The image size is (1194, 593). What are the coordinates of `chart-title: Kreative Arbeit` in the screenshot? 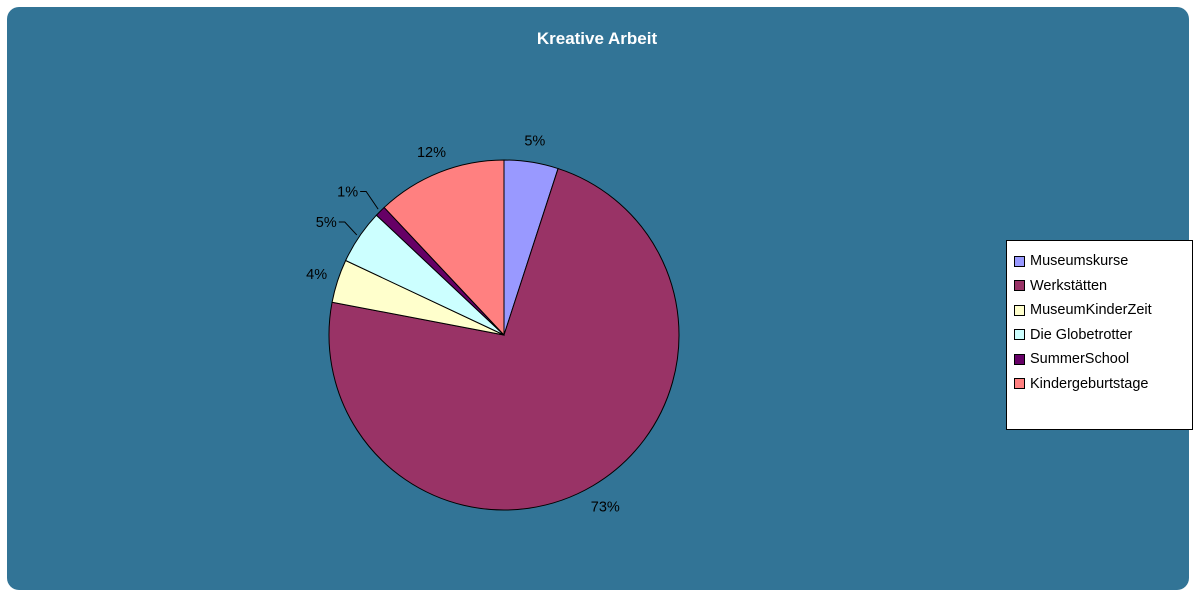 It's located at (597, 38).